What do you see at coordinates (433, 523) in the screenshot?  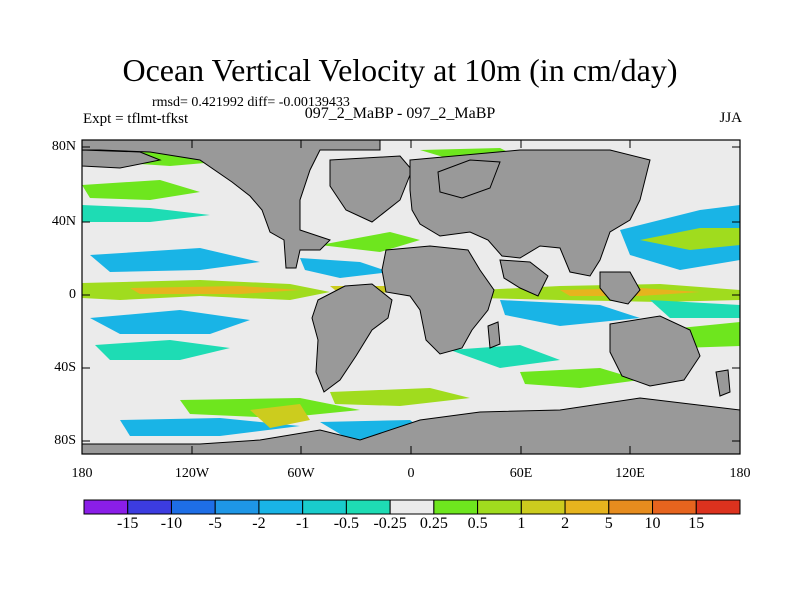 I see `colorbar-label: 0.25` at bounding box center [433, 523].